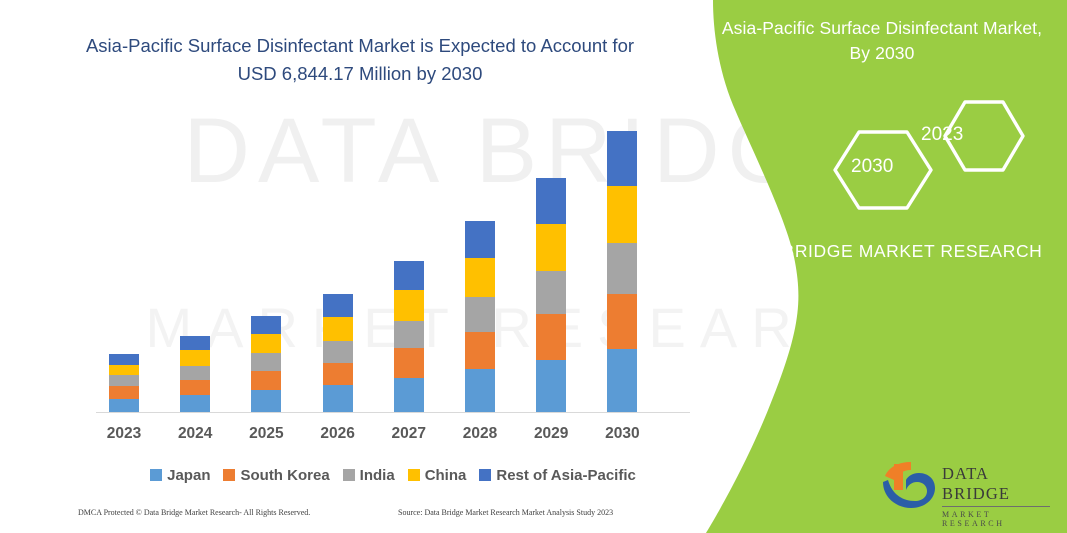 Image resolution: width=1067 pixels, height=533 pixels. What do you see at coordinates (942, 134) in the screenshot?
I see `hexagon-2023-label: 2023` at bounding box center [942, 134].